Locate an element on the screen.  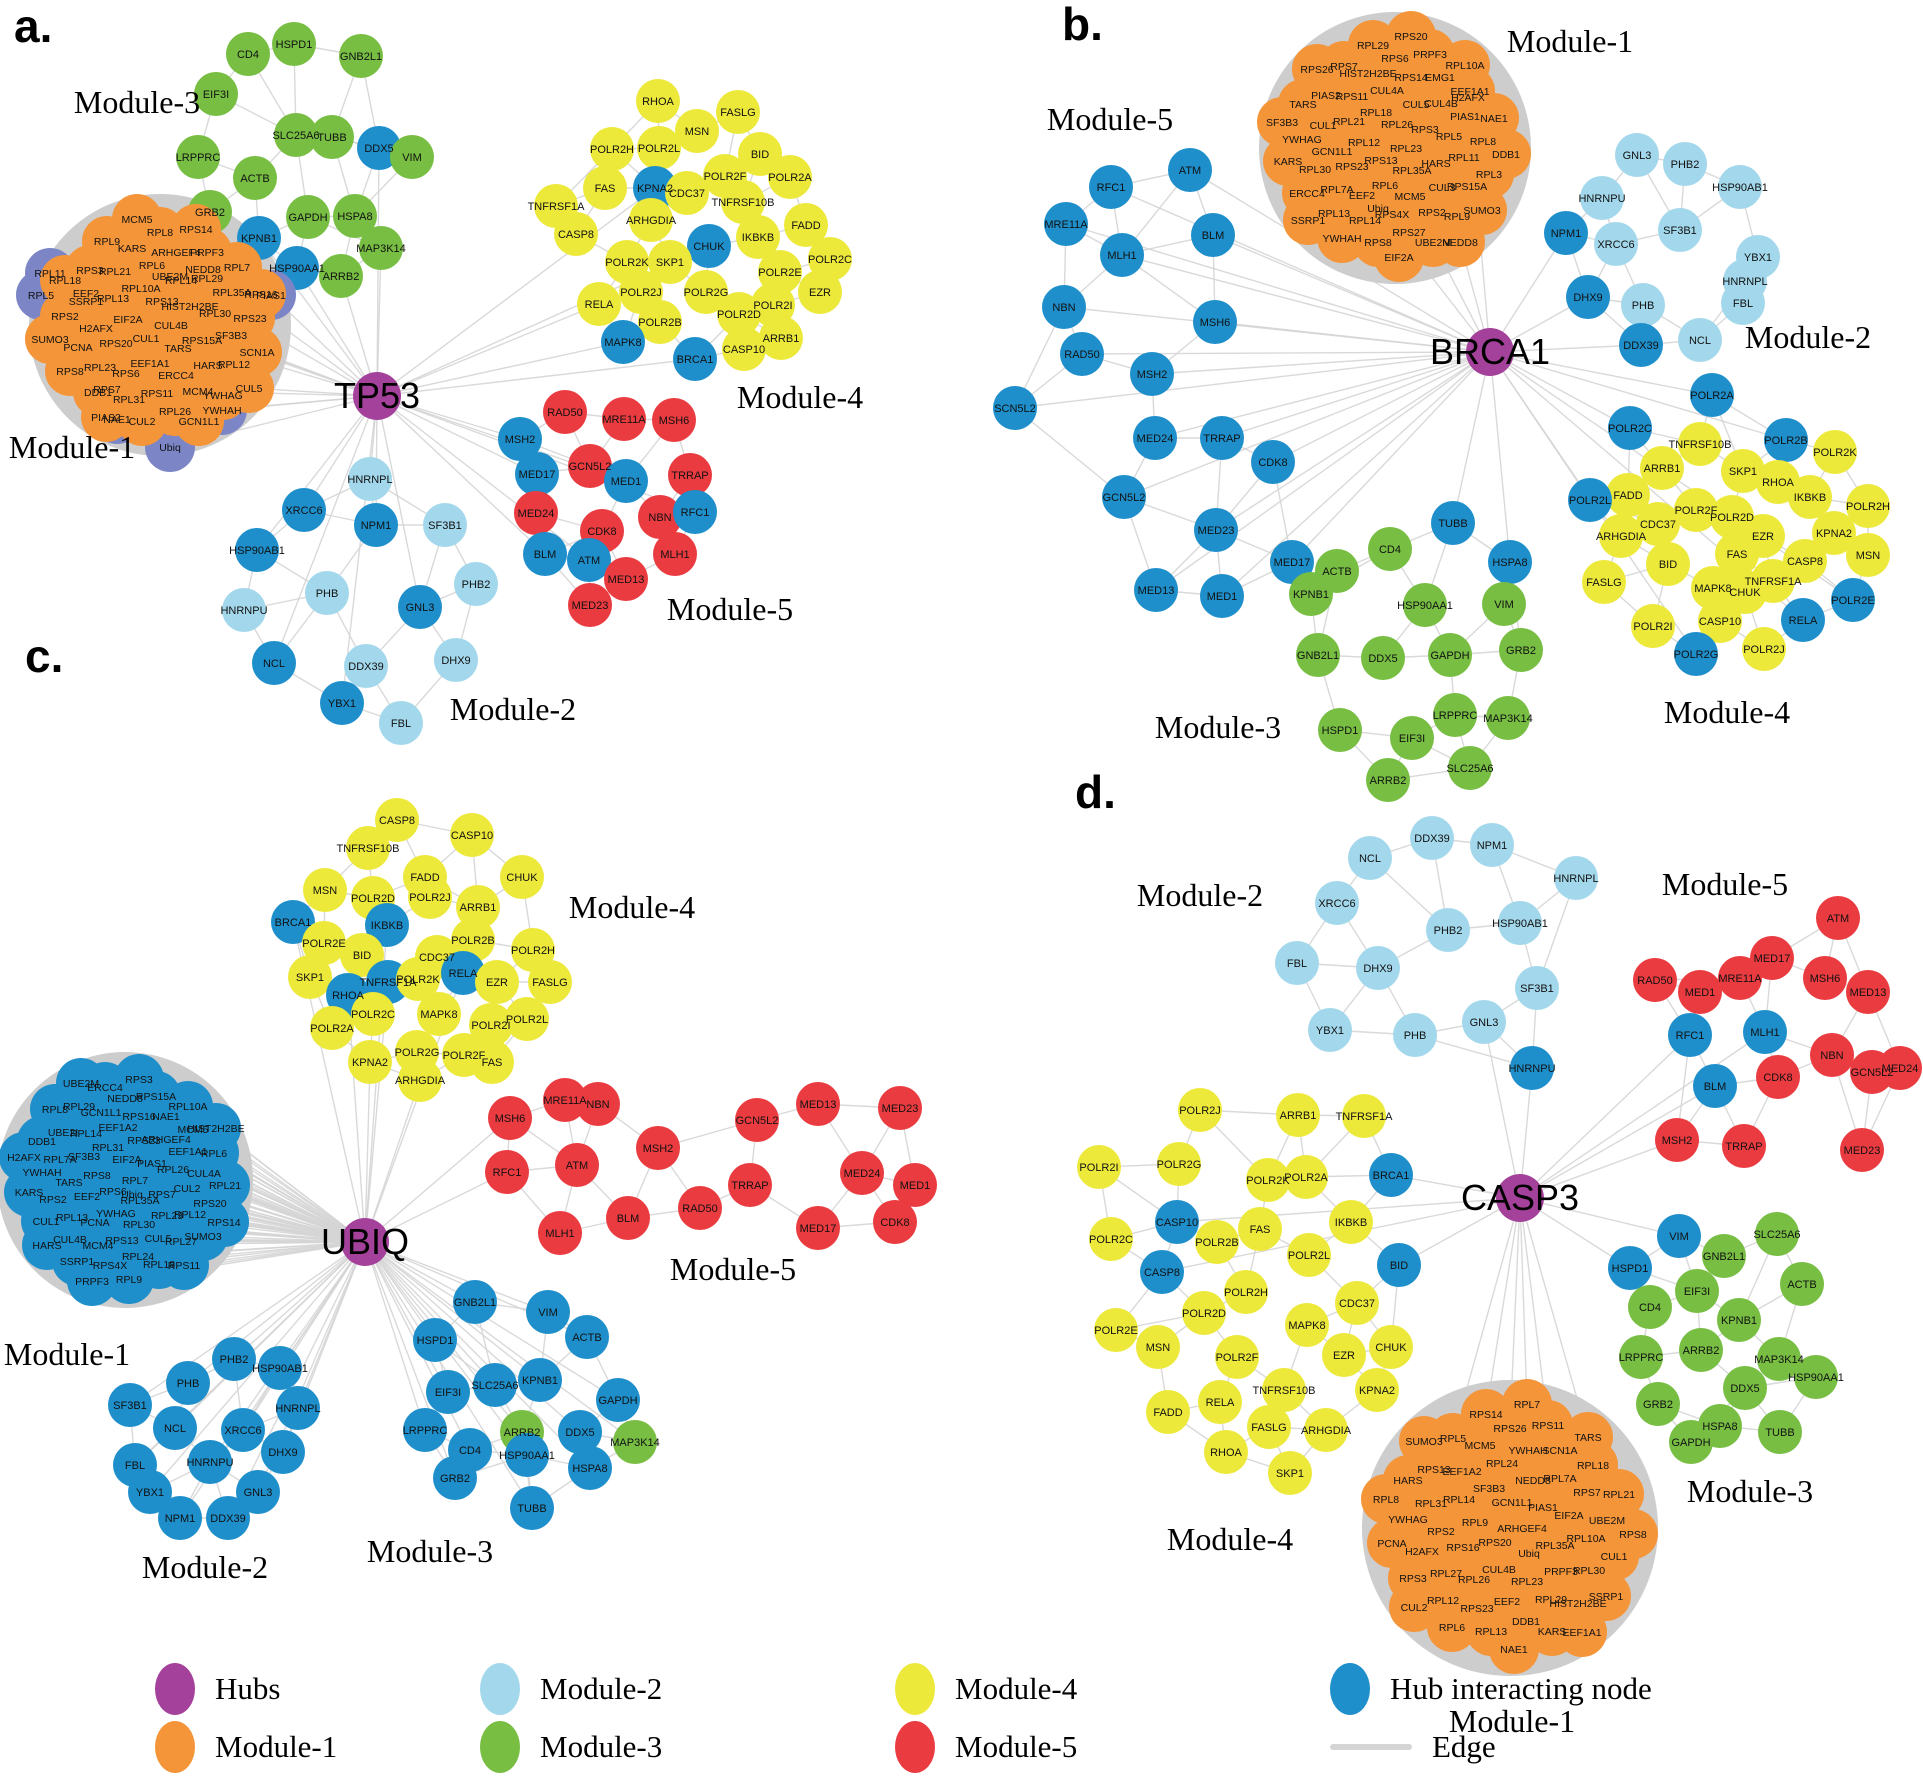
node-POLR2G is located at coordinates (1696, 654).